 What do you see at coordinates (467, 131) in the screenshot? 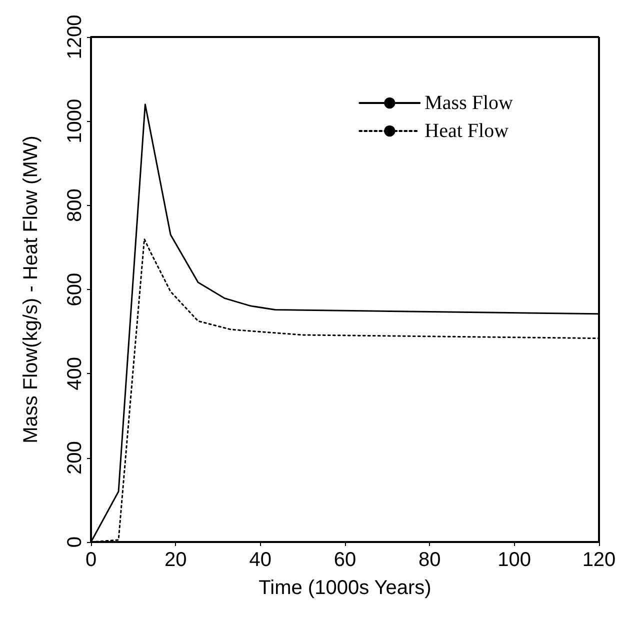
I see `legend-label: Heat Flow` at bounding box center [467, 131].